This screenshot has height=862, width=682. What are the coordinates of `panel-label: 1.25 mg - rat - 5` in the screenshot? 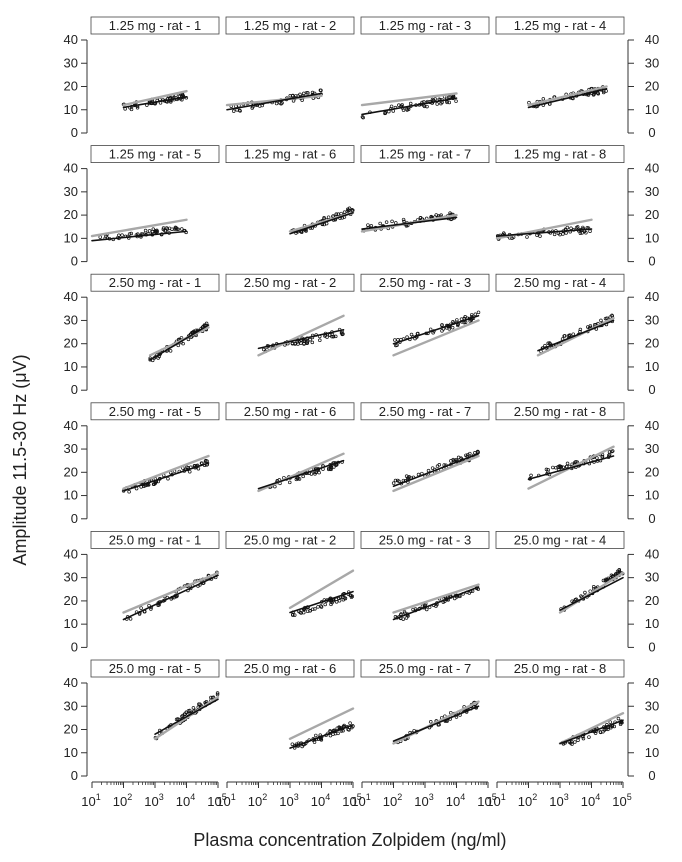 It's located at (155, 154).